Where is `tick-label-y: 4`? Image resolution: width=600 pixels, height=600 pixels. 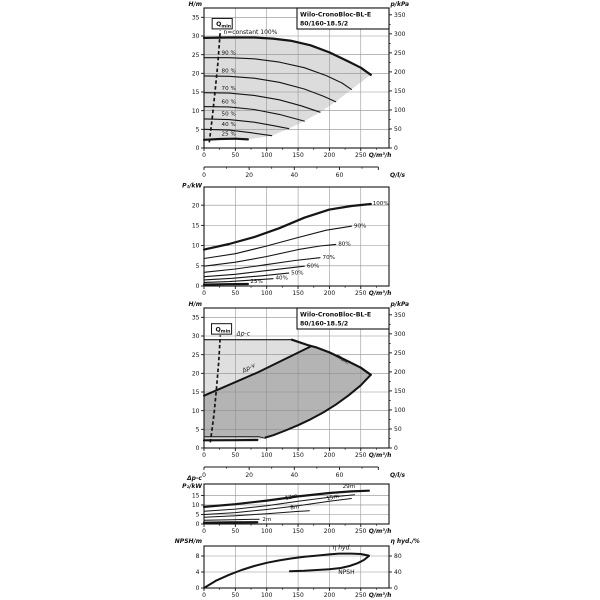
tick-label-y: 4 is located at coordinates (198, 572).